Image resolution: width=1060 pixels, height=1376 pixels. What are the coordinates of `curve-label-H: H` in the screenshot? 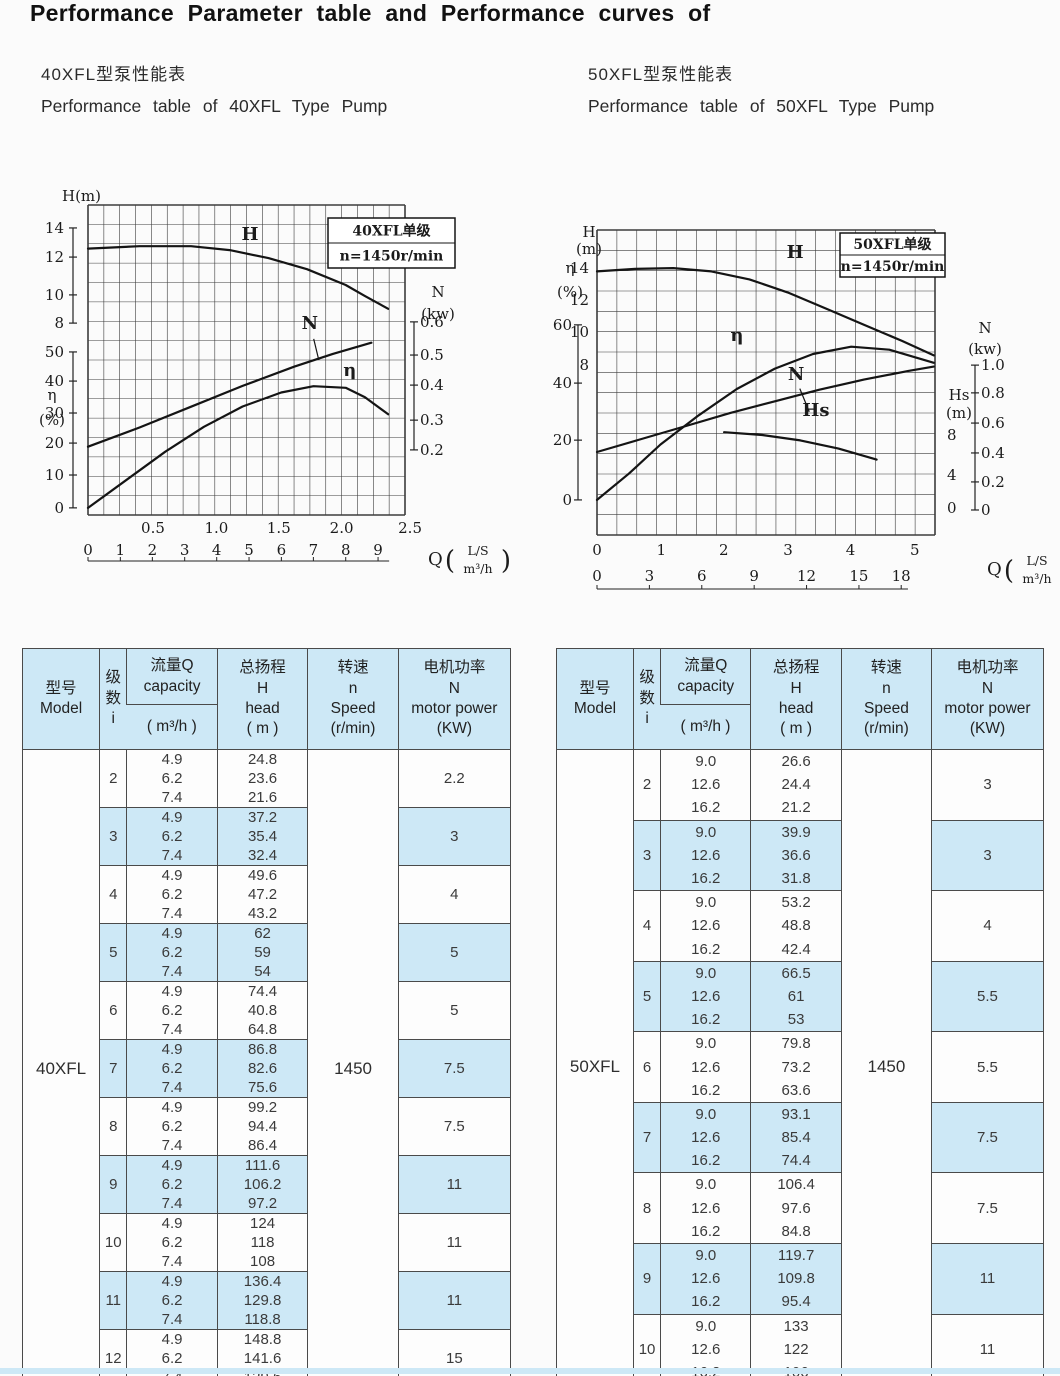 It's located at (795, 252).